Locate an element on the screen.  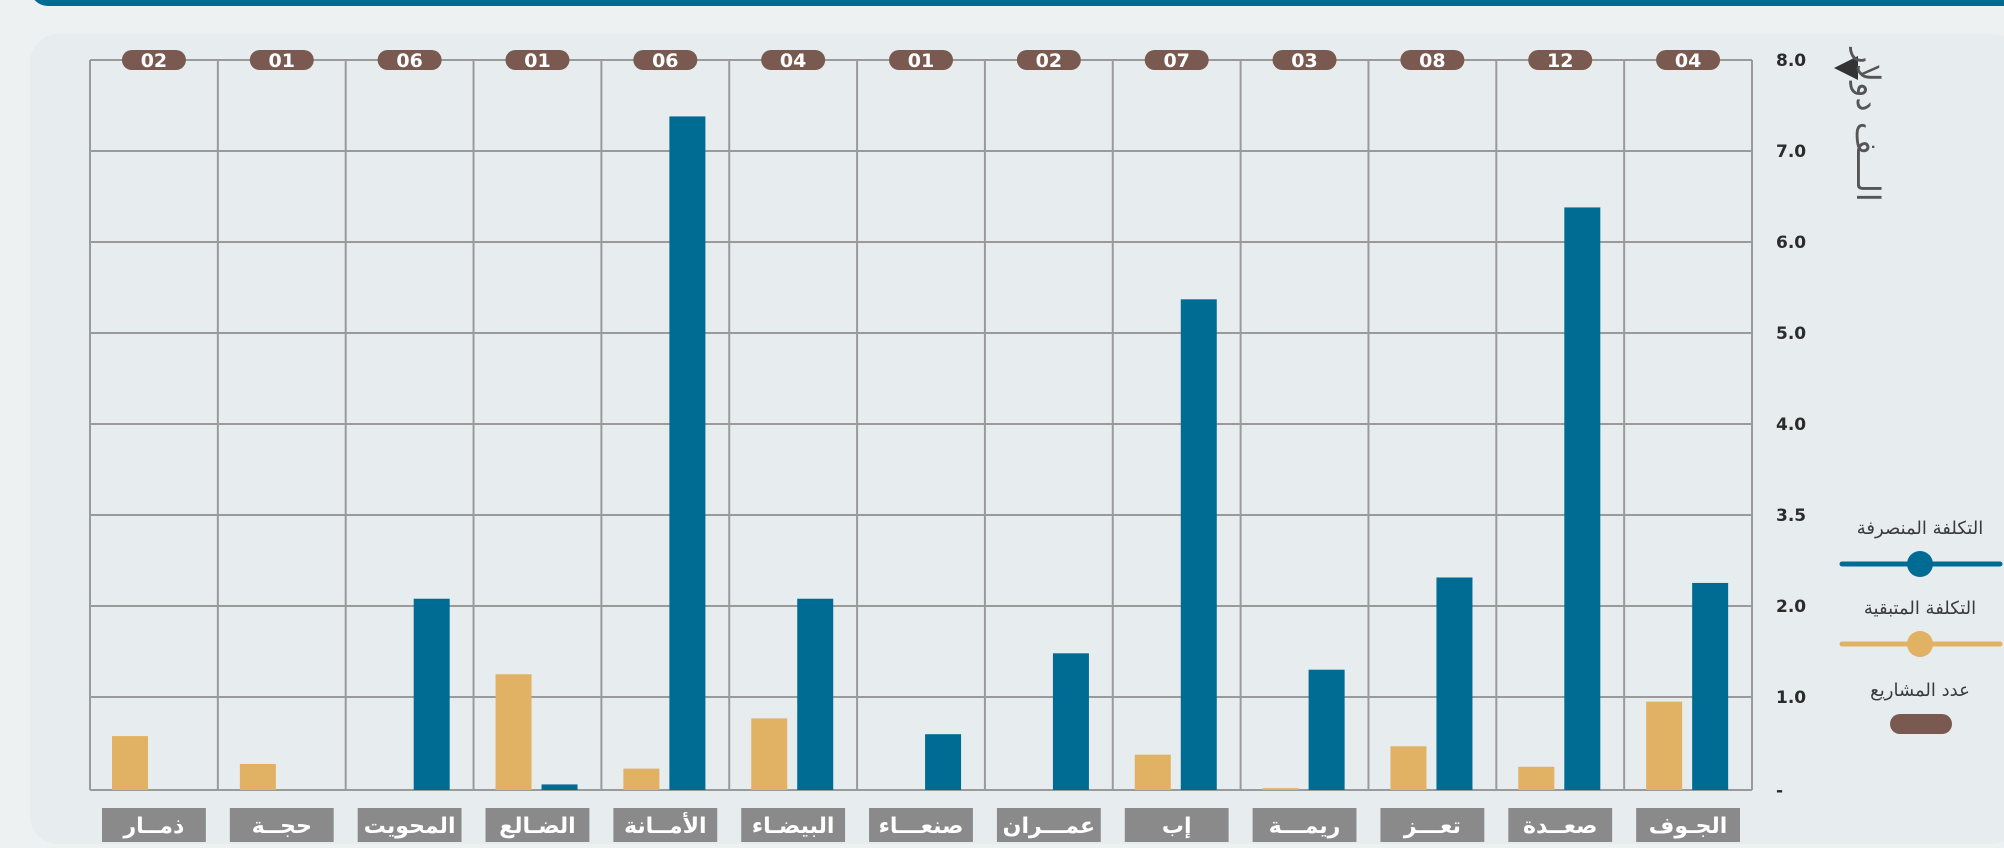
y-tick-label: 2.0 is located at coordinates (1791, 607).